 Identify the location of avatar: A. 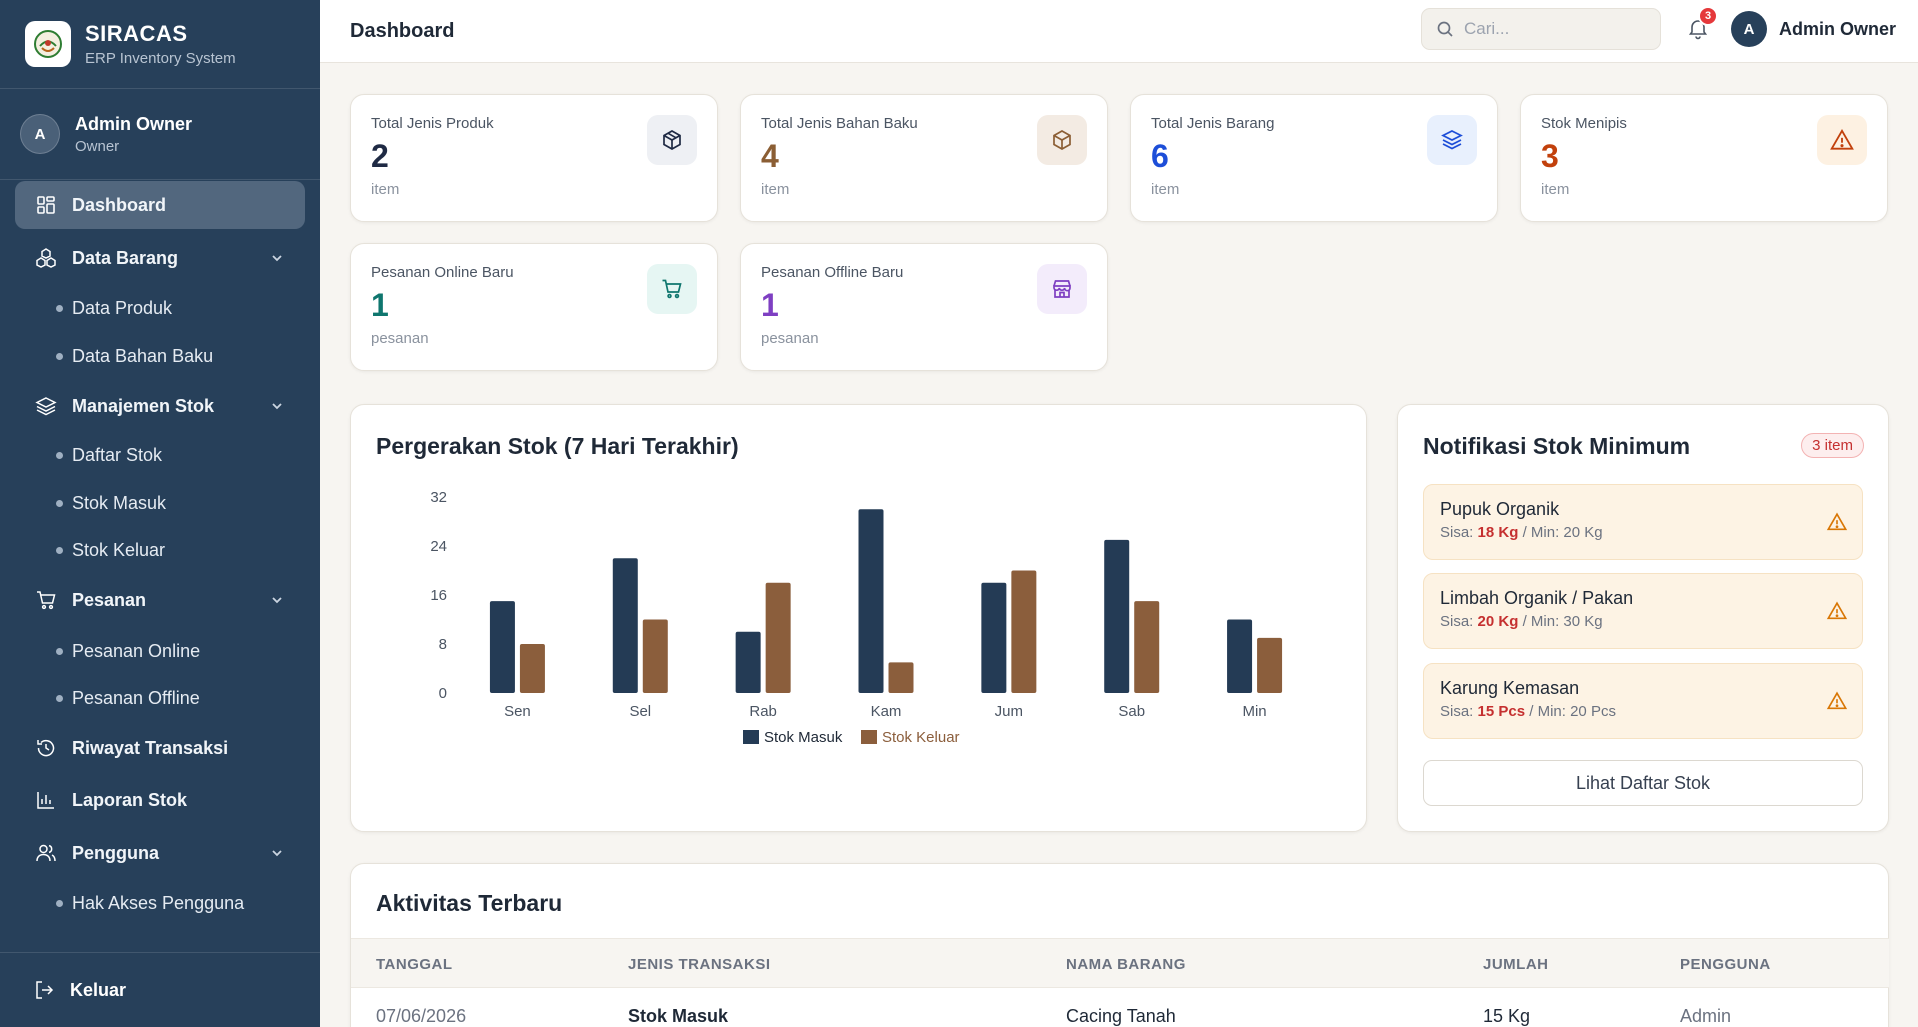
(40, 134).